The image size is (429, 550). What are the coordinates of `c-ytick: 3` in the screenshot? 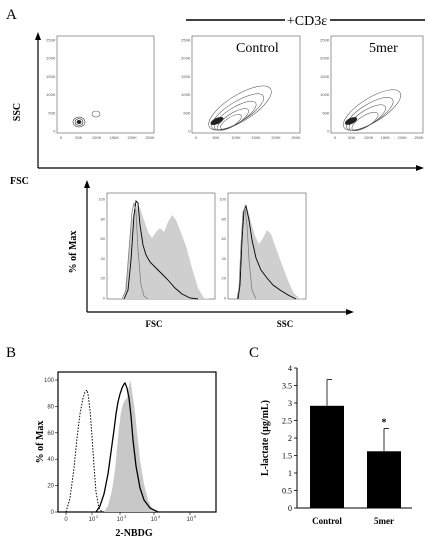 It's located at (290, 403).